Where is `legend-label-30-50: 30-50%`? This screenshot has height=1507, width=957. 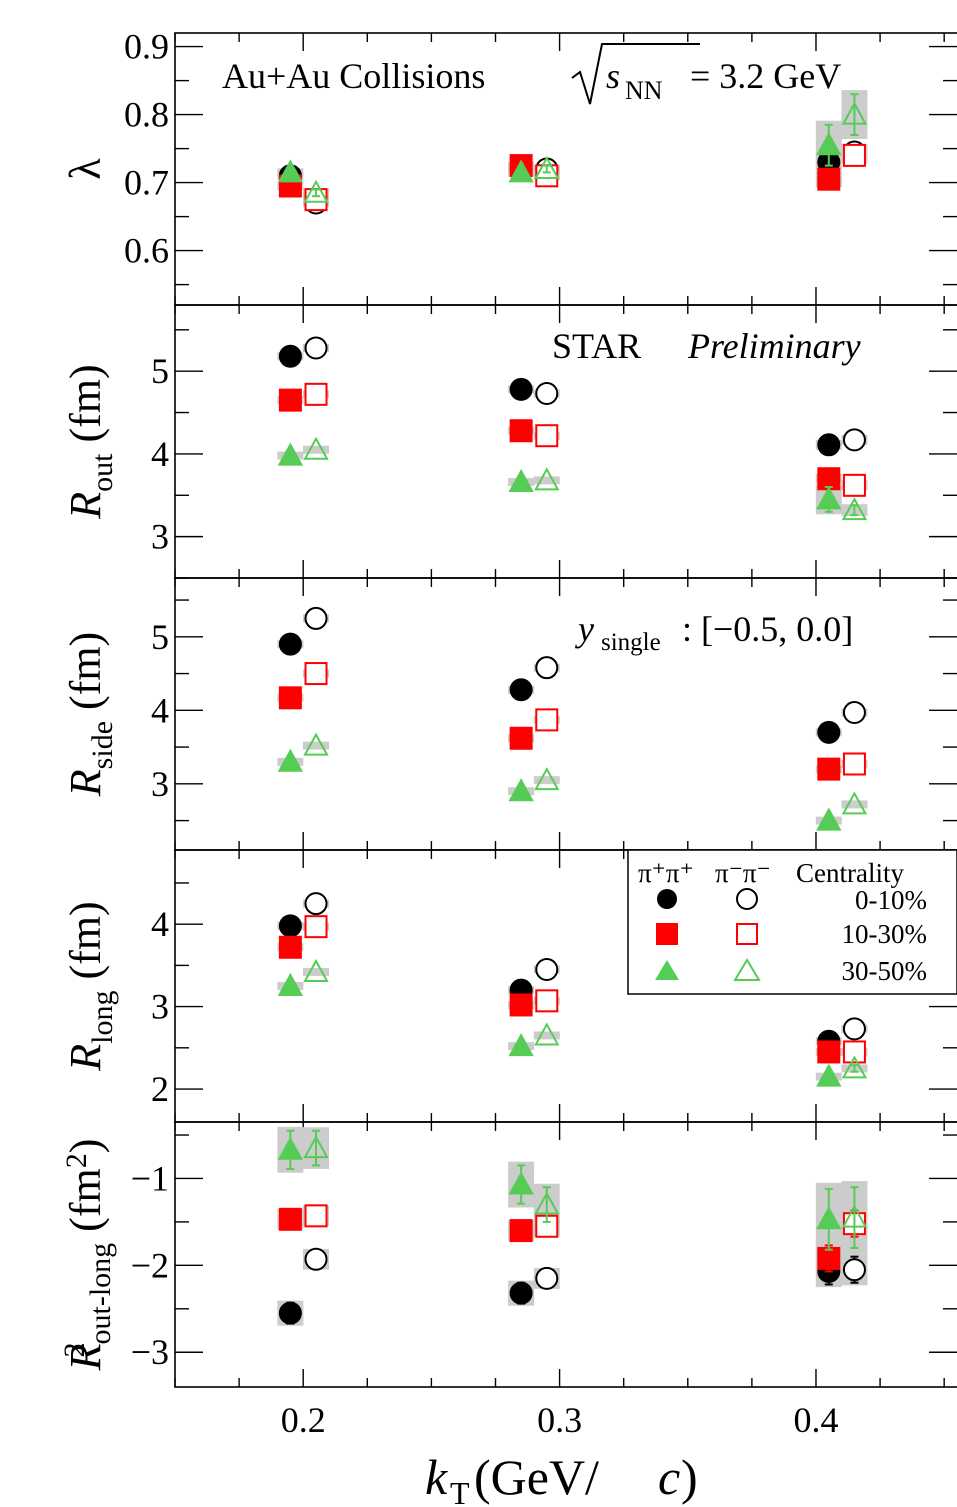
legend-label-30-50: 30-50% is located at coordinates (884, 971).